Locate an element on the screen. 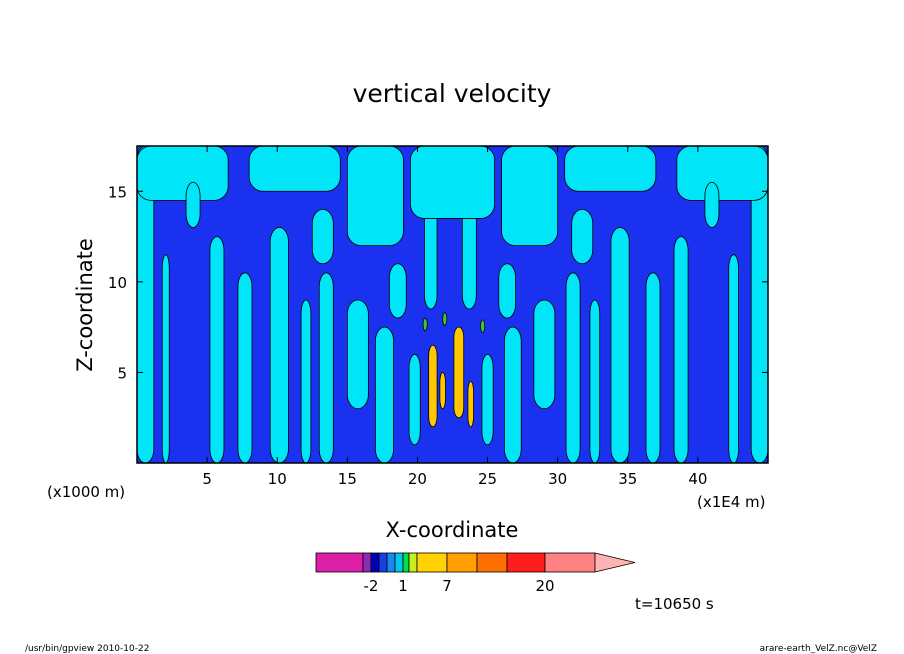 The image size is (904, 654). time-label: t=10650 s is located at coordinates (674, 604).